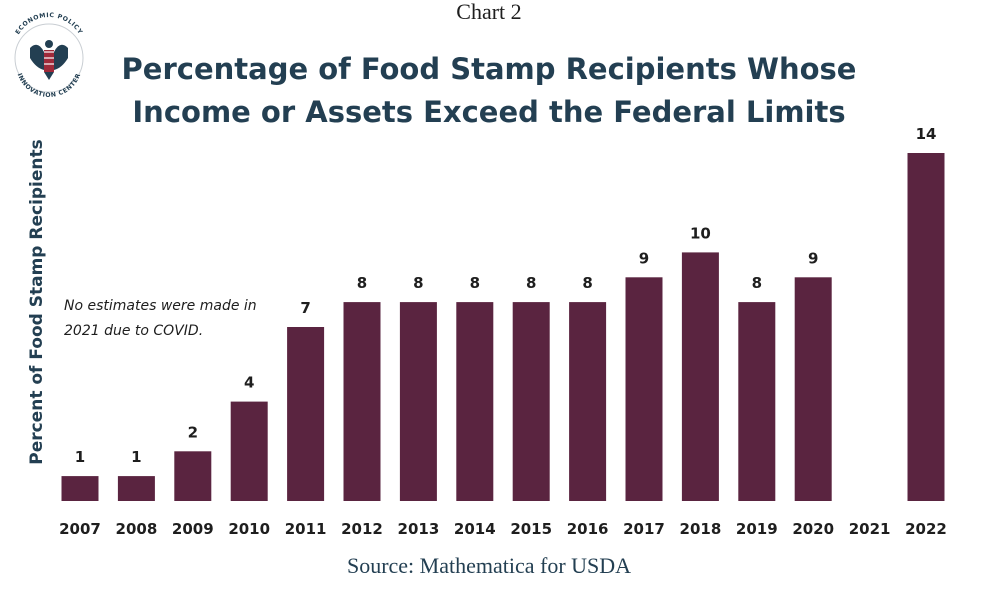 Image resolution: width=1000 pixels, height=592 pixels. Describe the element at coordinates (80, 457) in the screenshot. I see `data-label-2007: 1` at that location.